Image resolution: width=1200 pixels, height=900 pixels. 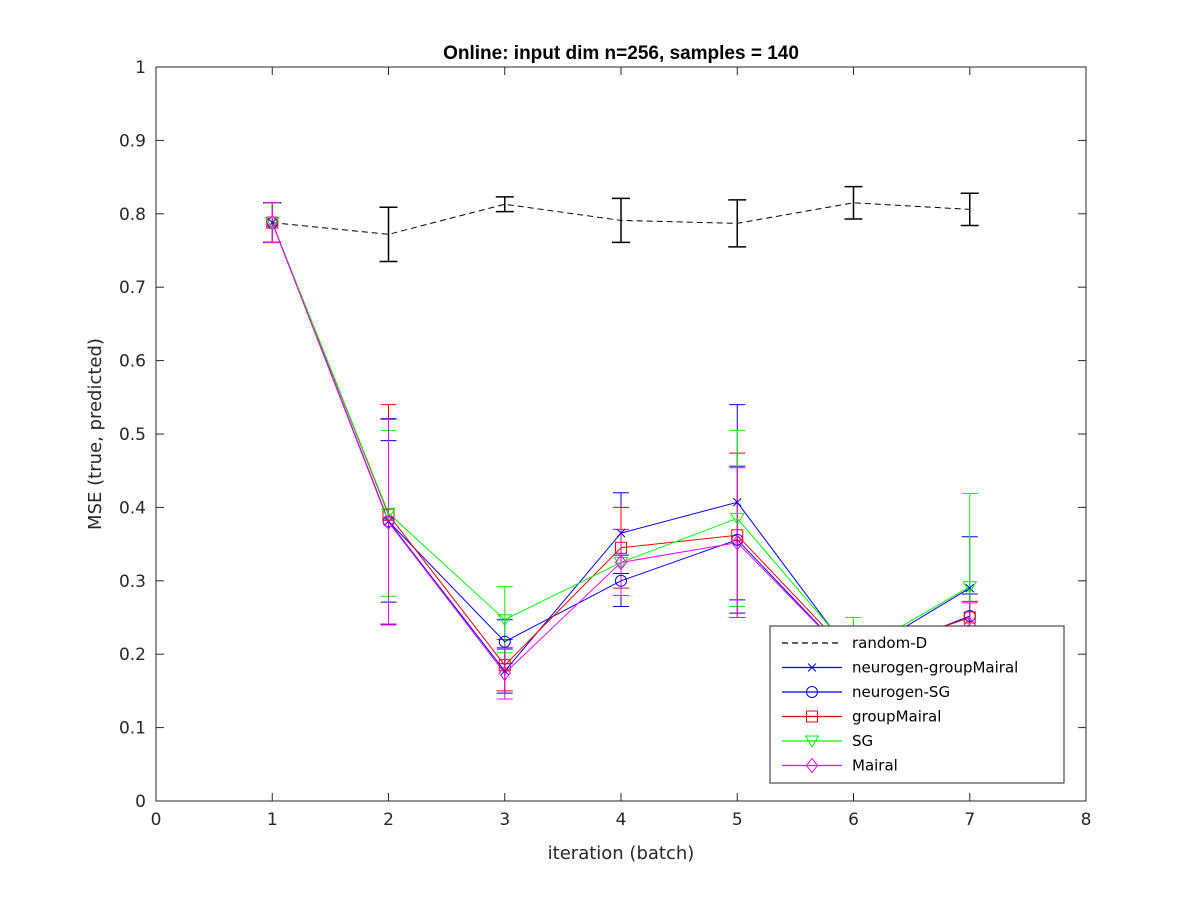 What do you see at coordinates (621, 53) in the screenshot?
I see `chart-title: Online: input dim n=256, samples = 140` at bounding box center [621, 53].